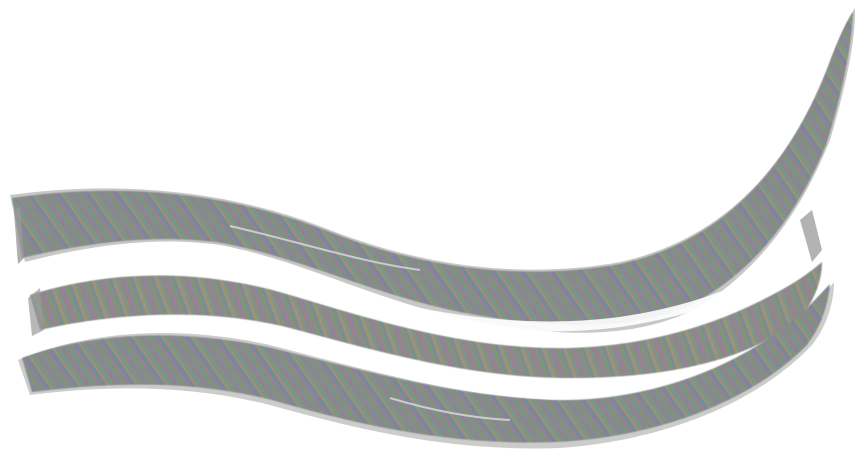 This screenshot has width=862, height=468. I want to click on upper-ribbon-highlight, so click(325, 248).